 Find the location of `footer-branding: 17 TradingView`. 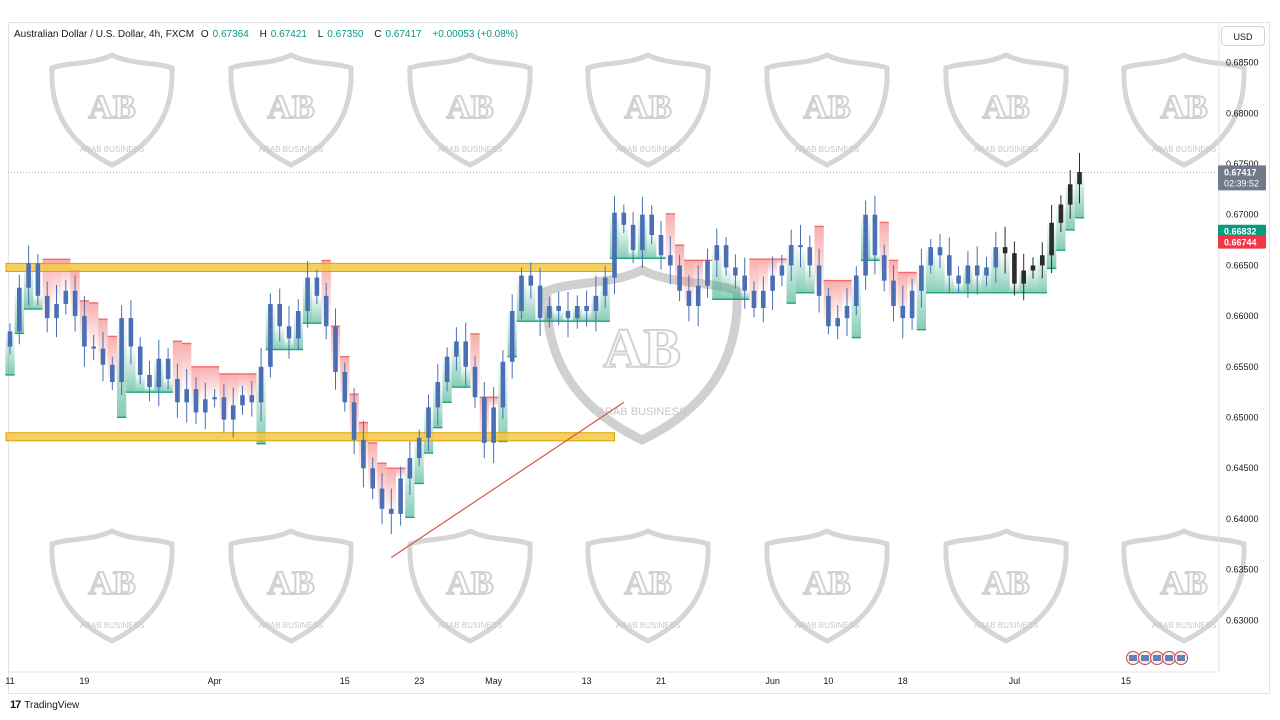

footer-branding: 17 TradingView is located at coordinates (44, 705).